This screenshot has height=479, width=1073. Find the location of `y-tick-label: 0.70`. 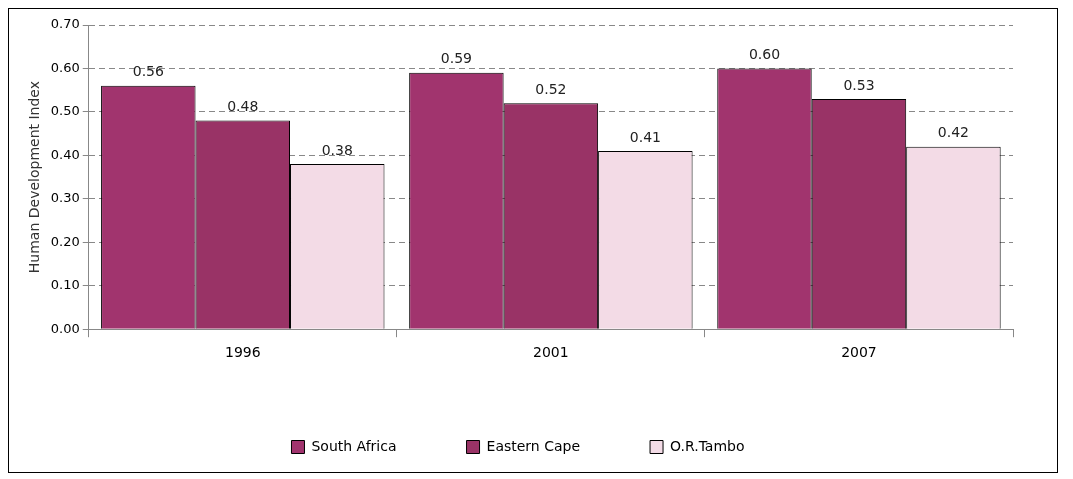

y-tick-label: 0.70 is located at coordinates (65, 24).